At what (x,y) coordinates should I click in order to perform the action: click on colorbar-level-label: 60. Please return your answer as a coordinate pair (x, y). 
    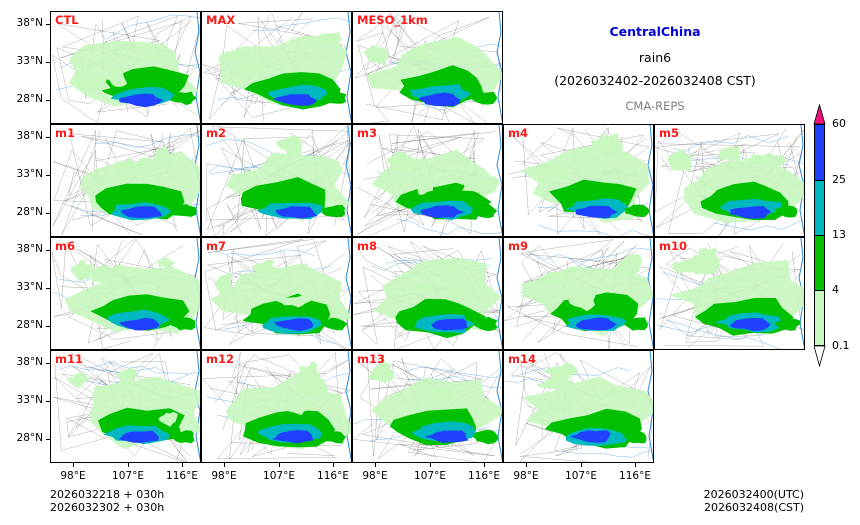
    Looking at the image, I should click on (839, 123).